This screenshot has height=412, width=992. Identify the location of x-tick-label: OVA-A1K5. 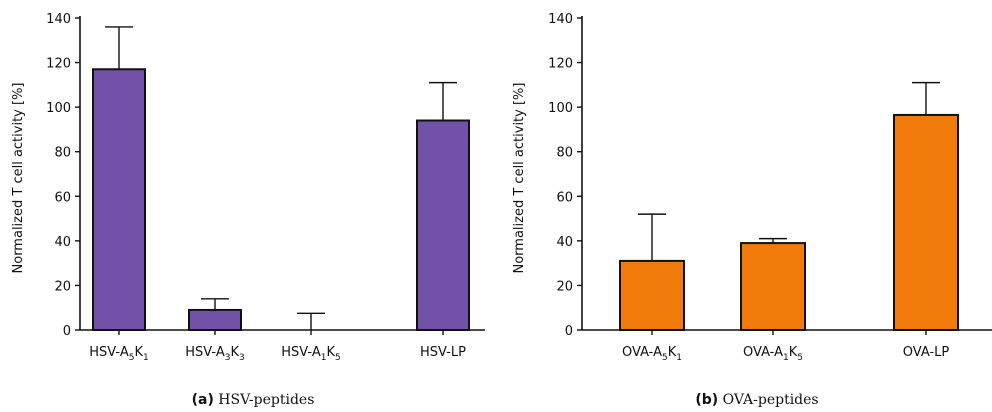
(773, 354).